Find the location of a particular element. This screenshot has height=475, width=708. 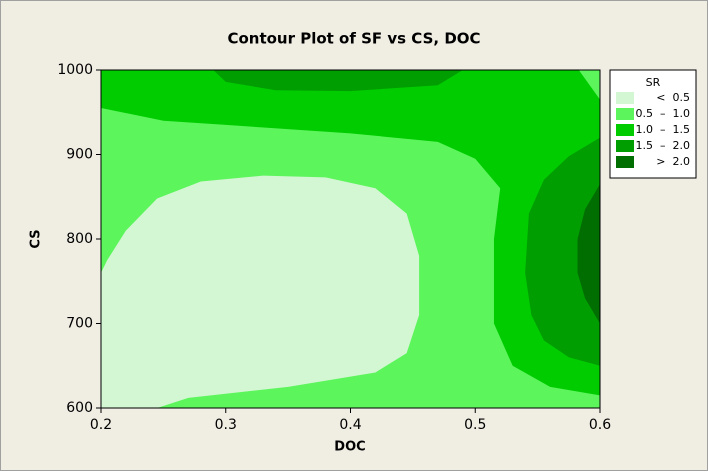

x-tick-label: 0.4 is located at coordinates (350, 425).